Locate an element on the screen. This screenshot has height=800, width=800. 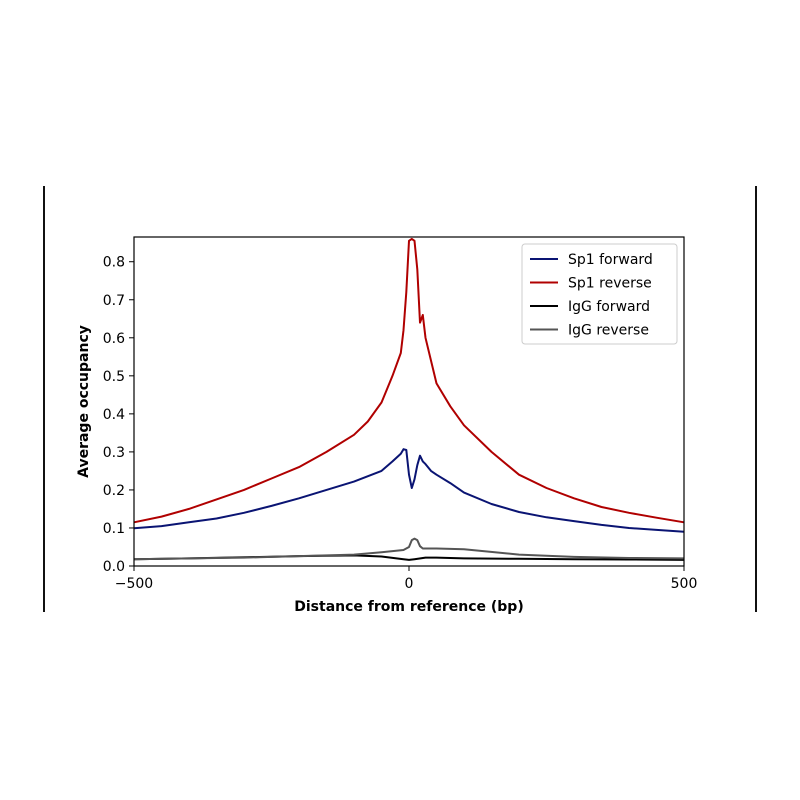
y-tick-label: 0.5 is located at coordinates (114, 377).